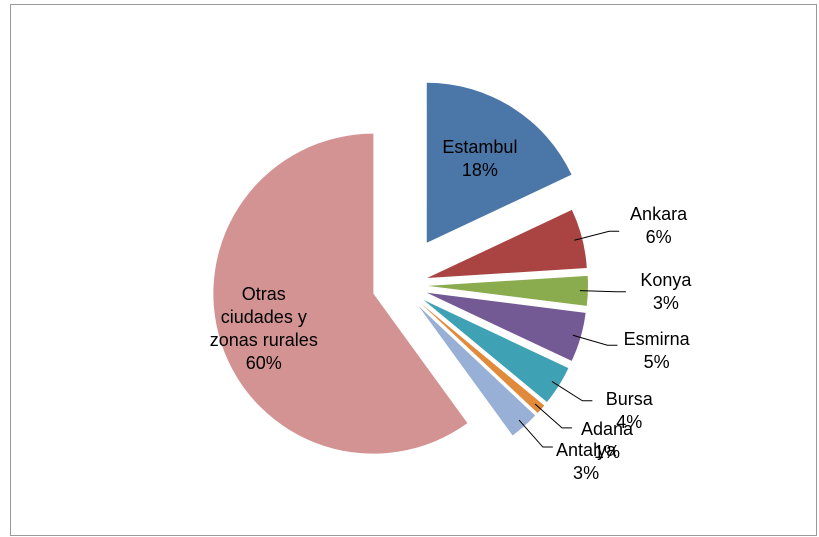 This screenshot has width=819, height=537. What do you see at coordinates (607, 429) in the screenshot?
I see `label-text: Adana` at bounding box center [607, 429].